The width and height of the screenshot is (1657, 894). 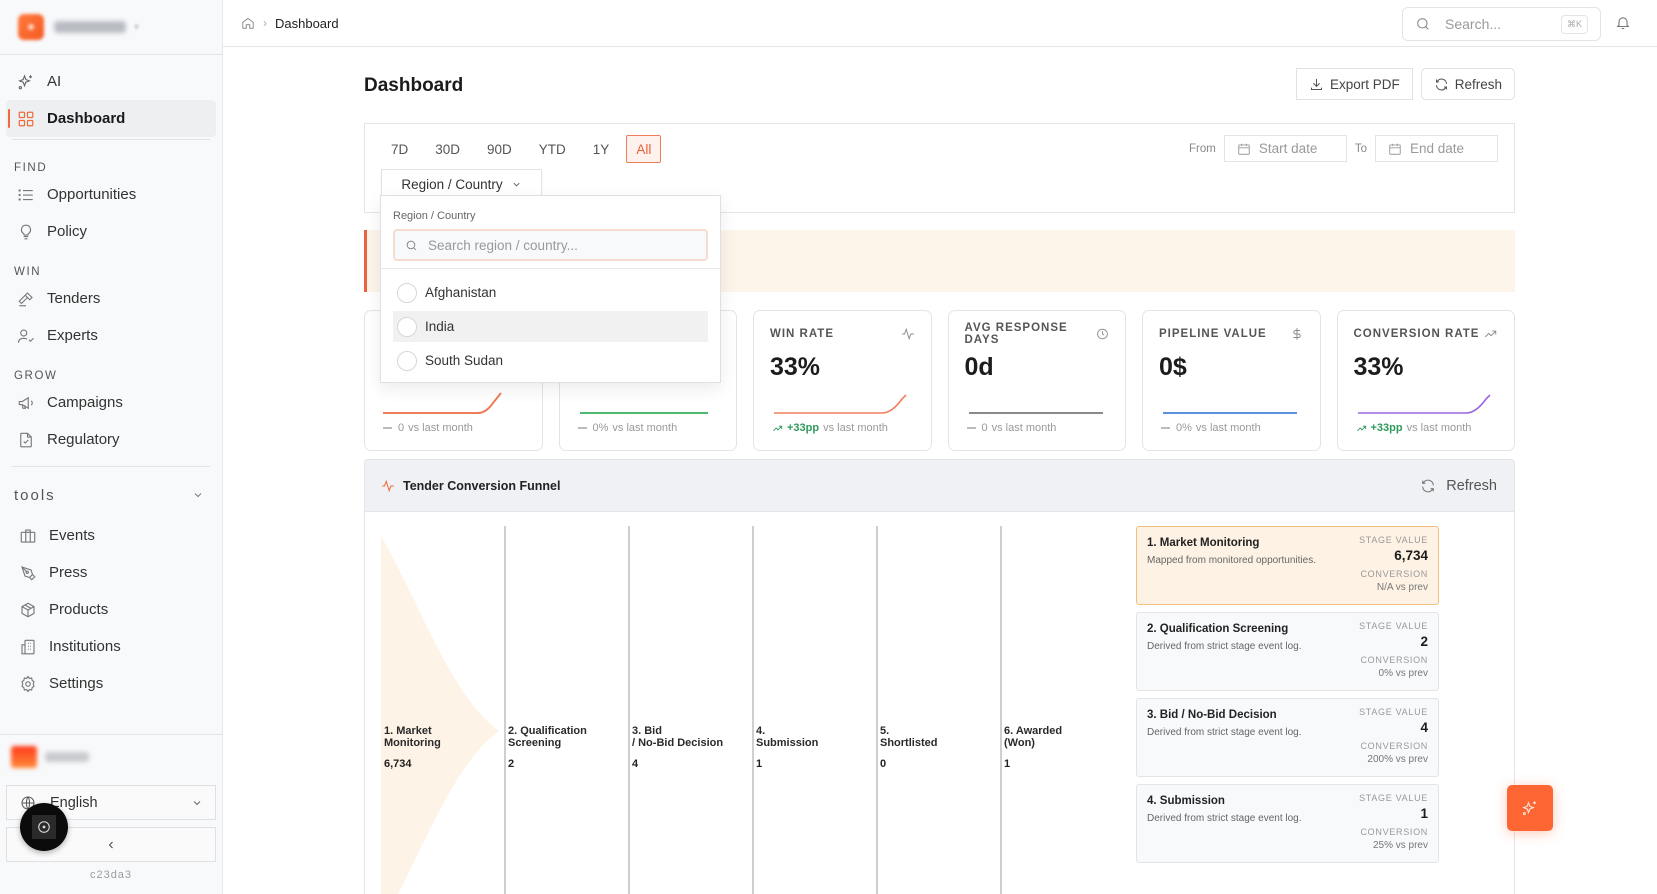 I want to click on conversion-label: CONVERSION, so click(x=1394, y=574).